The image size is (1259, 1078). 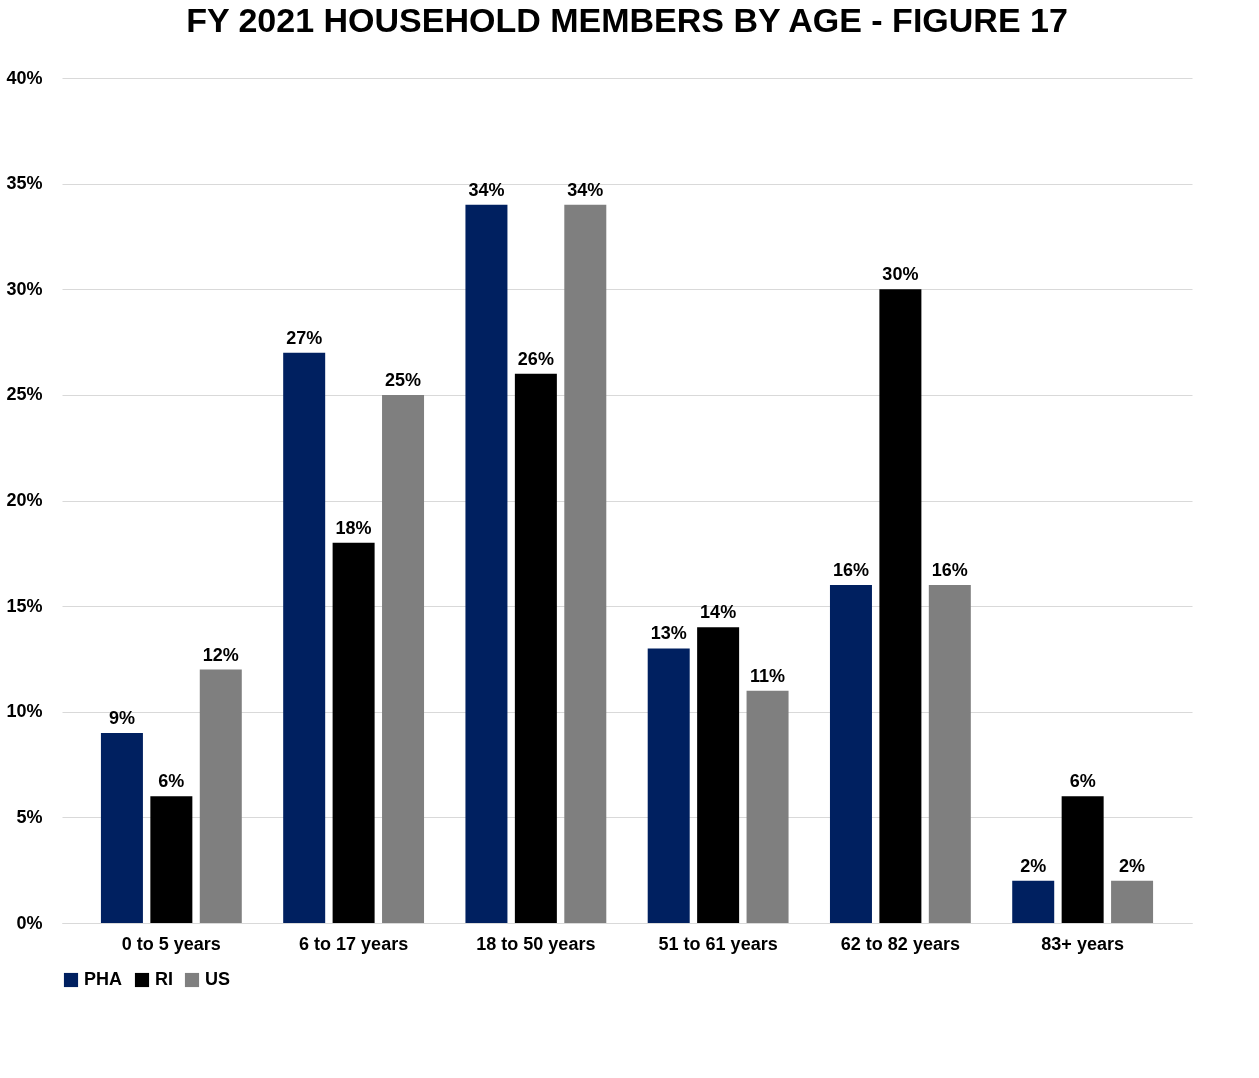 I want to click on x-tick-label: 18 to 50 years, so click(x=536, y=943).